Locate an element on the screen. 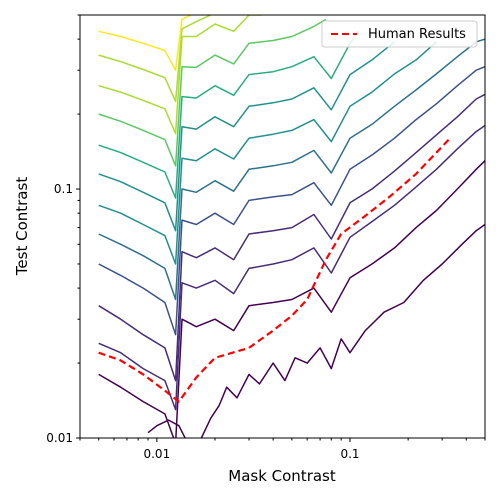 Image resolution: width=500 pixels, height=500 pixels. y-tick-label: 0.01 is located at coordinates (59, 438).